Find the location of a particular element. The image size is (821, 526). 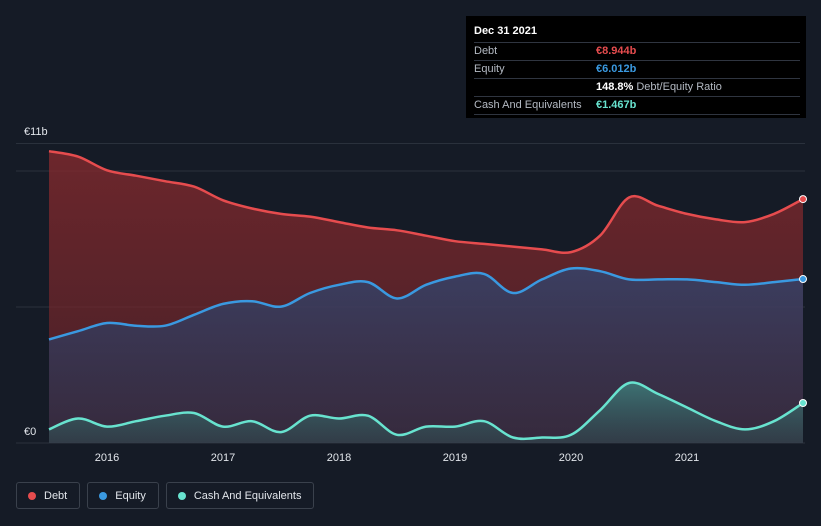

tooltip-row-equity: Equity €6.012b is located at coordinates (637, 69).